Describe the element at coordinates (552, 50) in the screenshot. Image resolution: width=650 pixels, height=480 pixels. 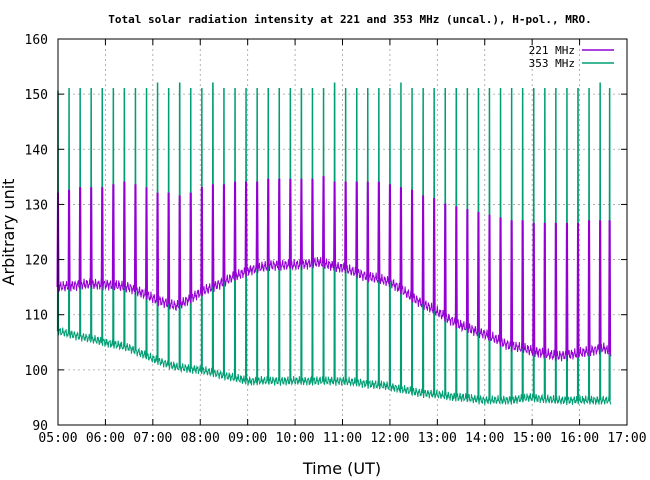
I see `legend-label-221: 221 MHz` at that location.